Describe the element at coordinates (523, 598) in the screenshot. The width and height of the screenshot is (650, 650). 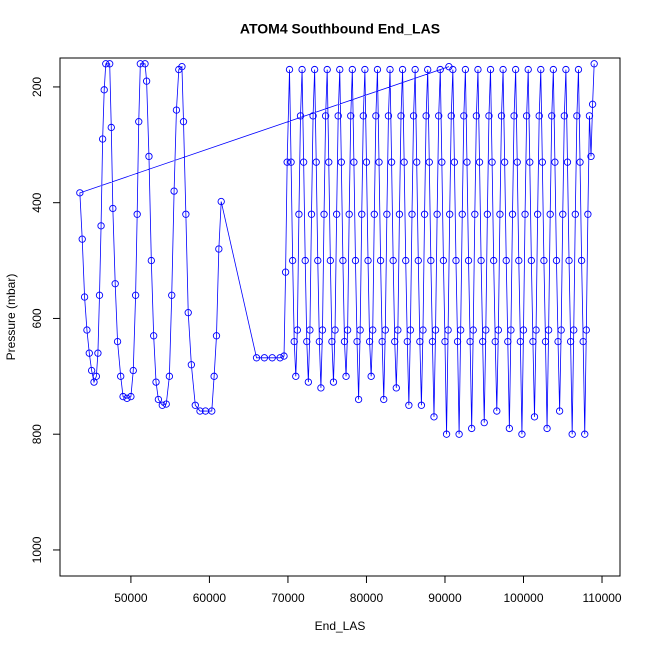
I see `x-tick-label: 100000` at that location.